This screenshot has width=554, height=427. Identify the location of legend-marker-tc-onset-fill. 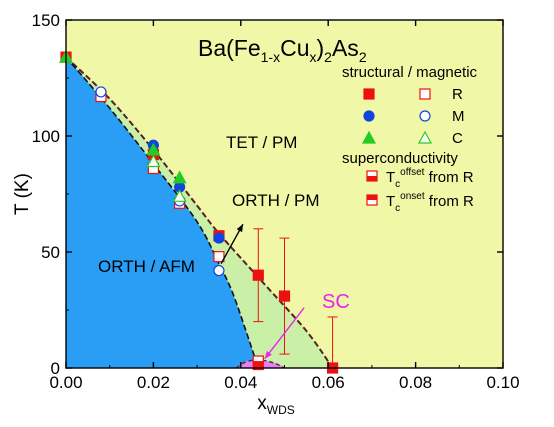
(372, 197).